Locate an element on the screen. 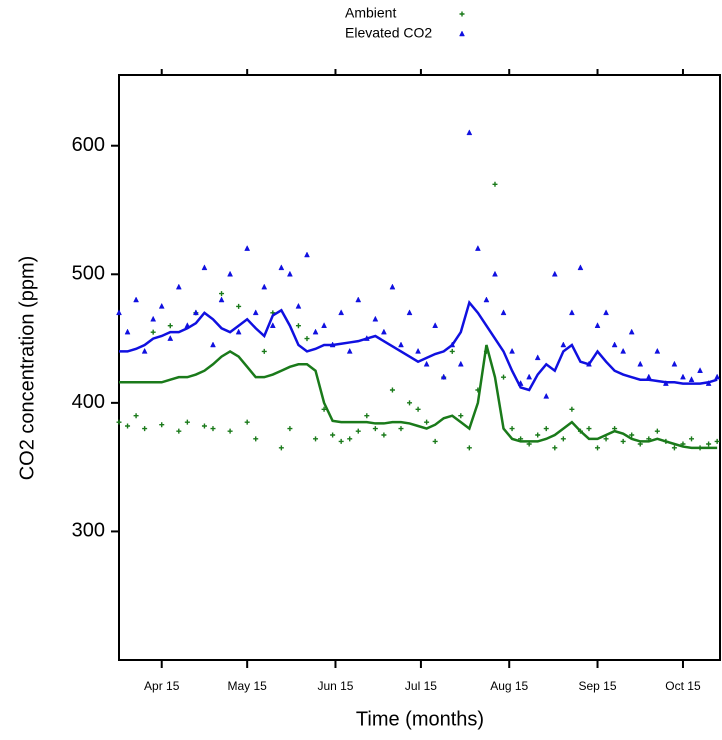  y-tick-label: 300 is located at coordinates (88, 531).